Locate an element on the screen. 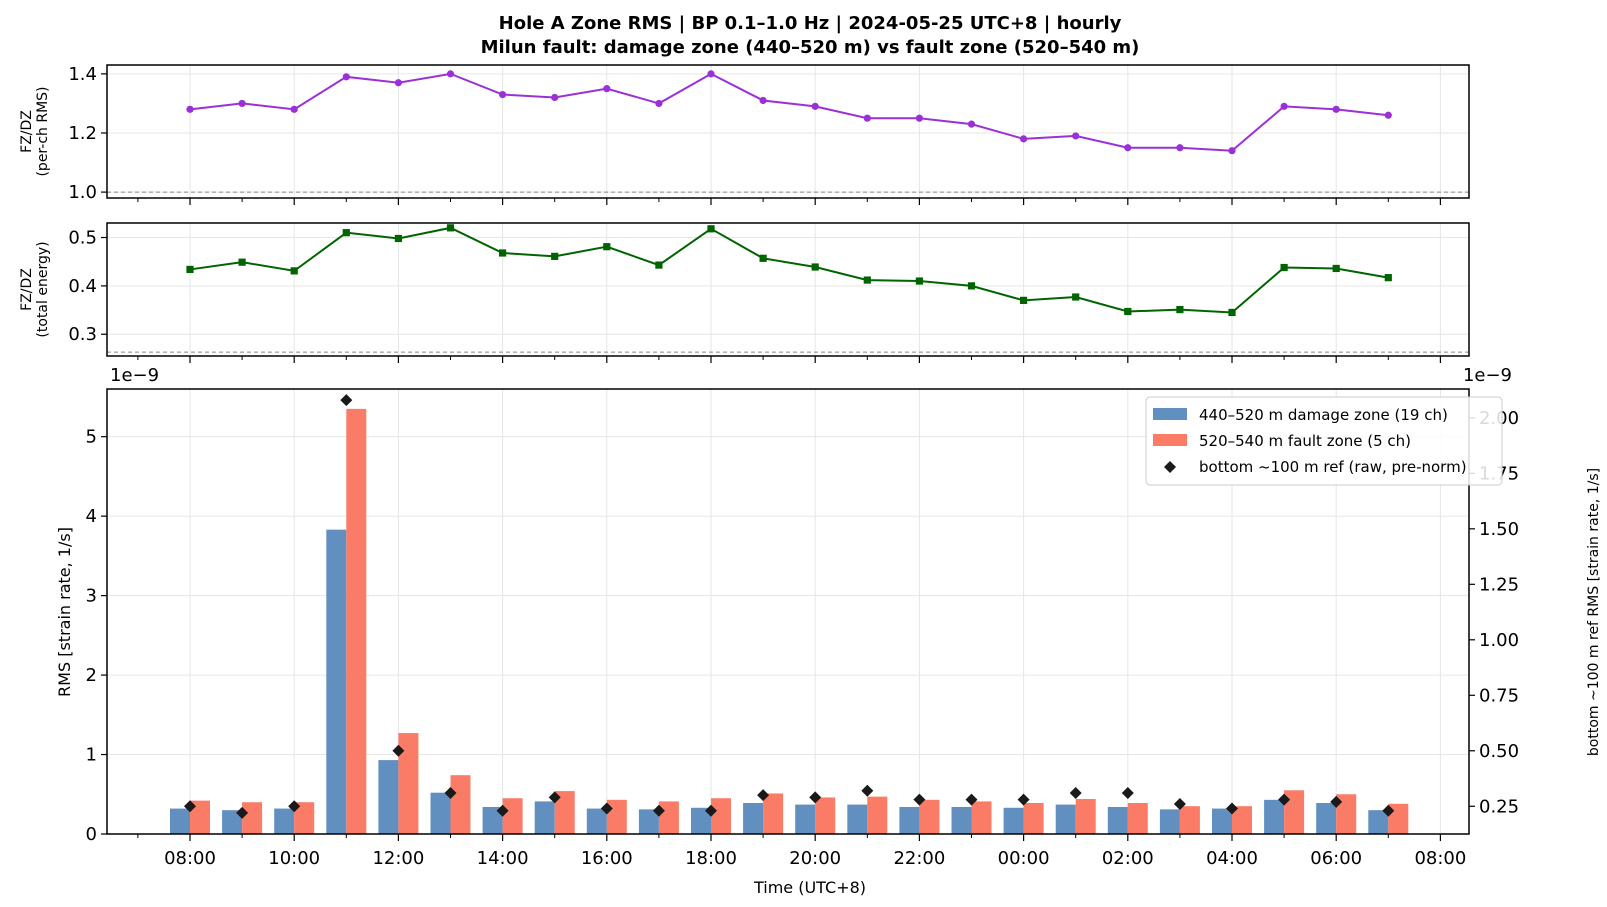 The image size is (1607, 907). x-tick-label: 20:00 is located at coordinates (815, 858).